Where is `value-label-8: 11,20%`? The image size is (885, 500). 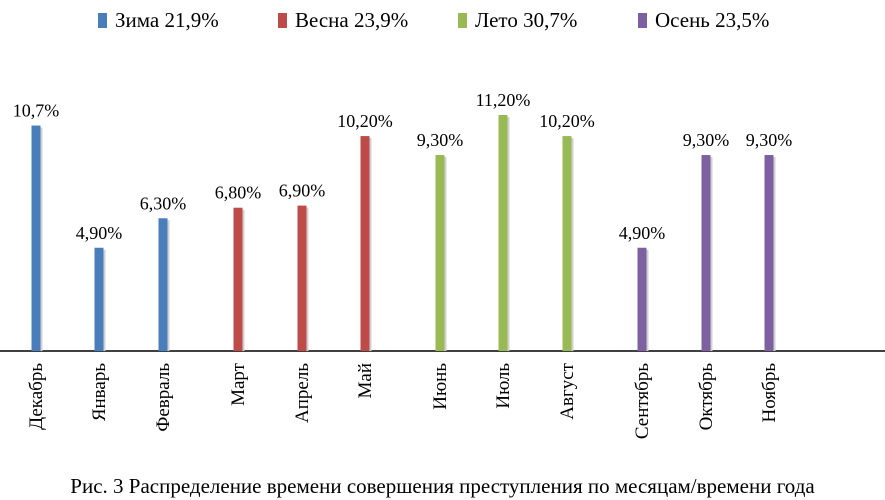 value-label-8: 11,20% is located at coordinates (503, 100).